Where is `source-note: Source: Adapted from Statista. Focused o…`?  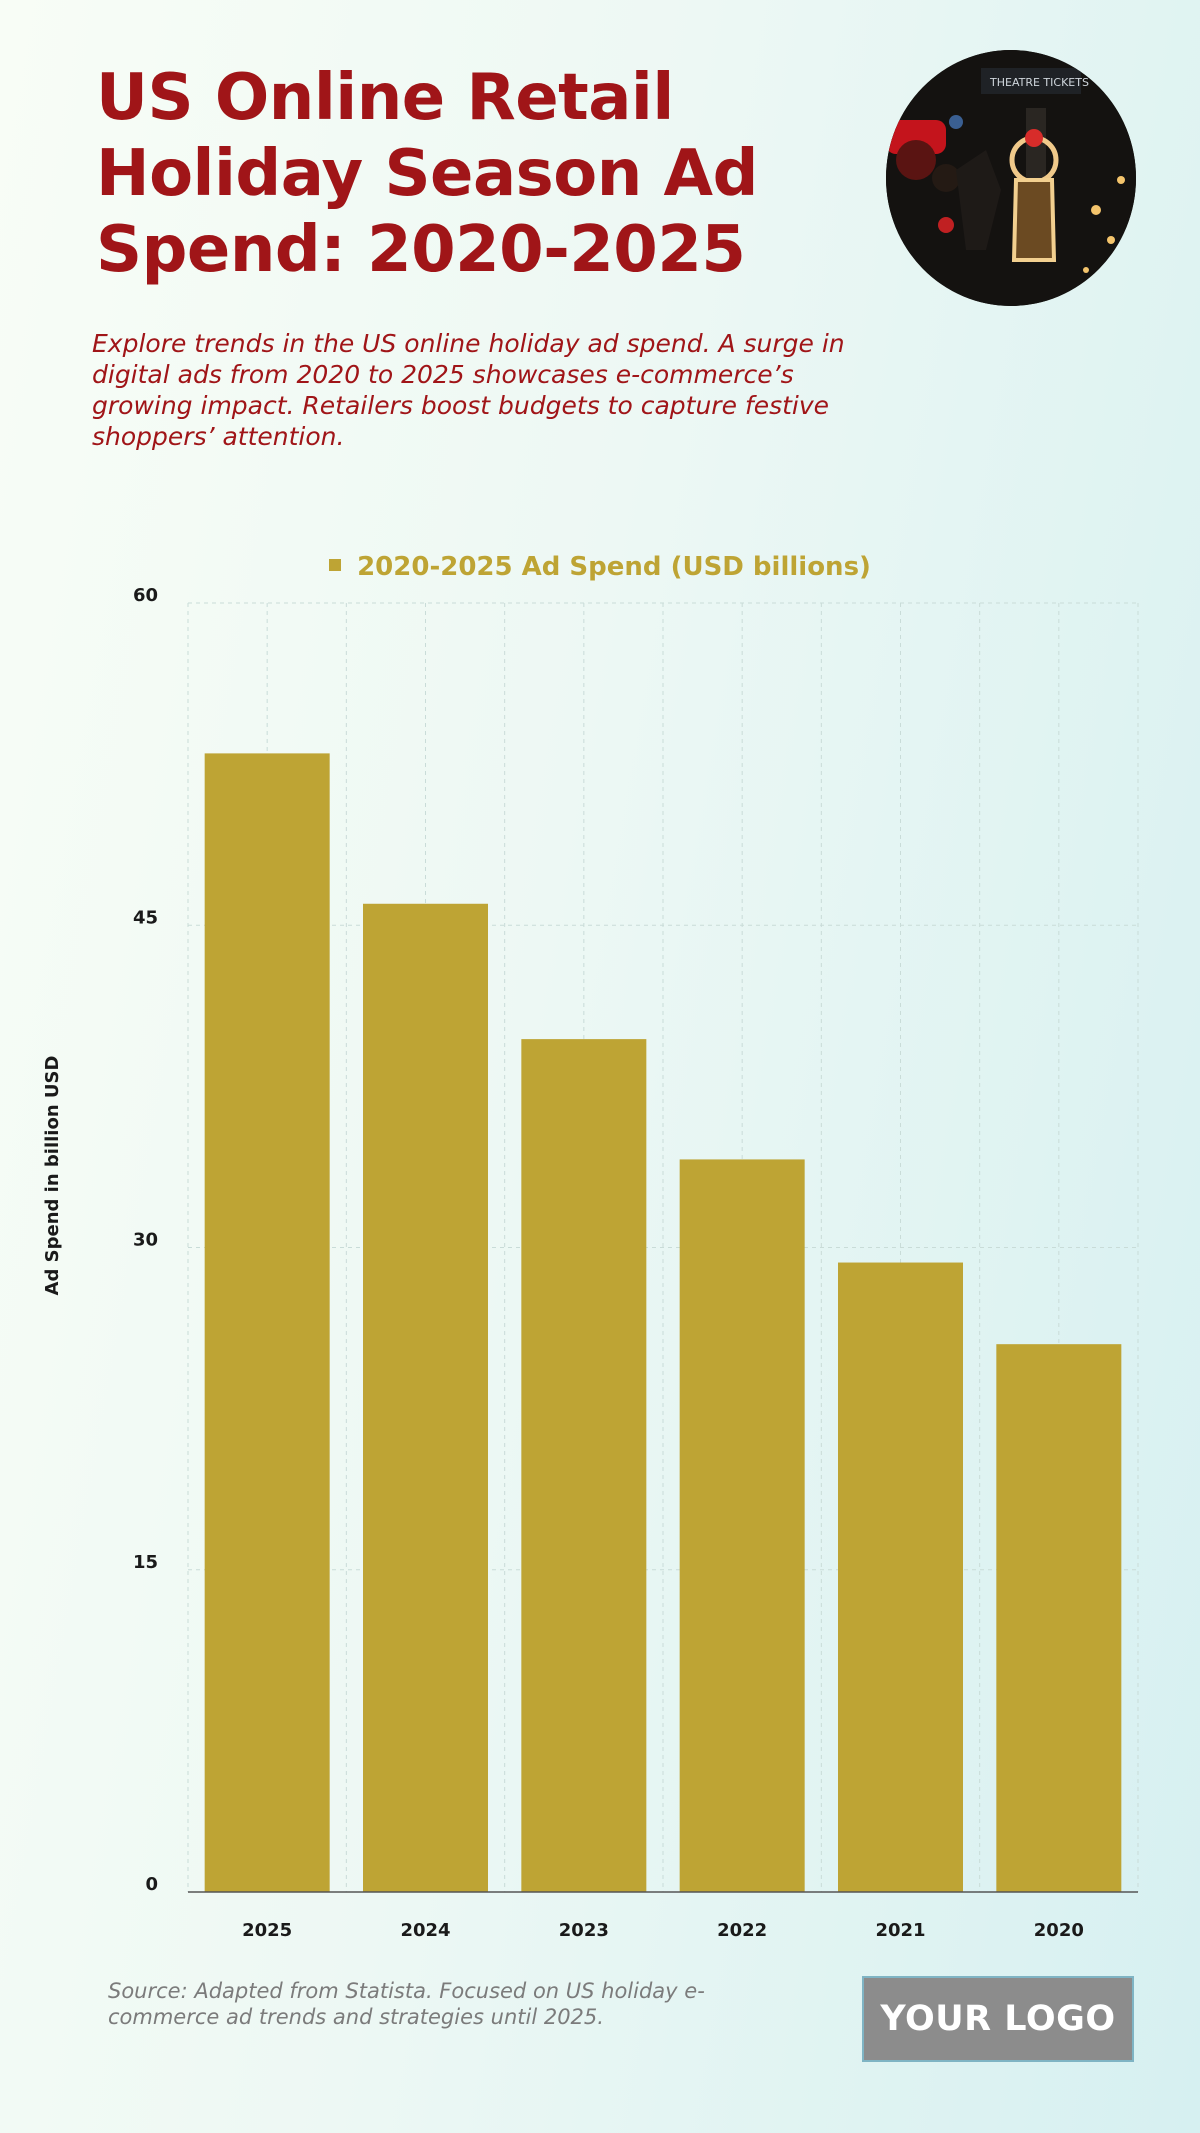
source-note: Source: Adapted from Statista. Focused o… is located at coordinates (406, 2004).